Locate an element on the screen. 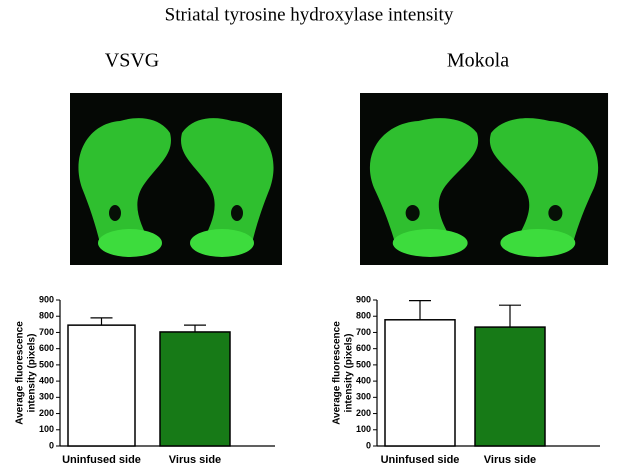  panel-title: Mokola is located at coordinates (478, 61).